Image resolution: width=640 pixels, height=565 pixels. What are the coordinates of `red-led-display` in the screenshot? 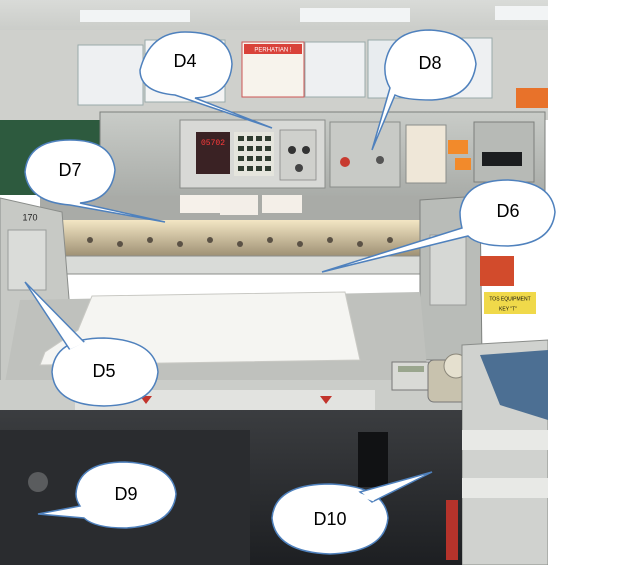 It's located at (213, 153).